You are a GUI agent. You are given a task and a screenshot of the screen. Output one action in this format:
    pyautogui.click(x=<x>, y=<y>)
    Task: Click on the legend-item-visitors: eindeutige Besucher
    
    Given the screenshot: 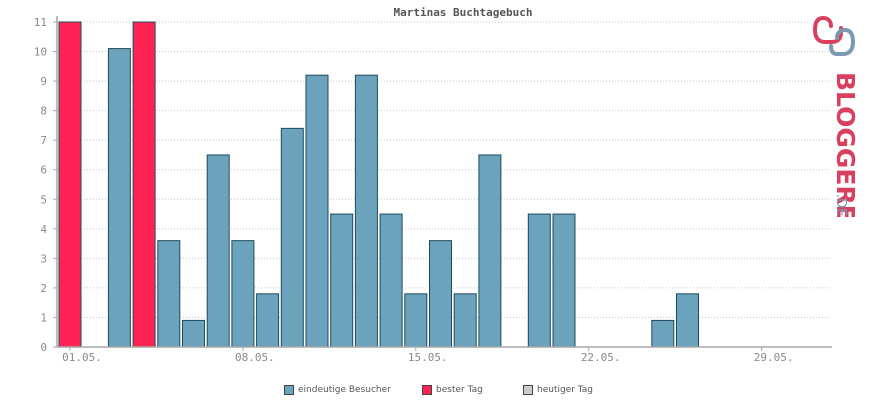 What is the action you would take?
    pyautogui.click(x=337, y=390)
    